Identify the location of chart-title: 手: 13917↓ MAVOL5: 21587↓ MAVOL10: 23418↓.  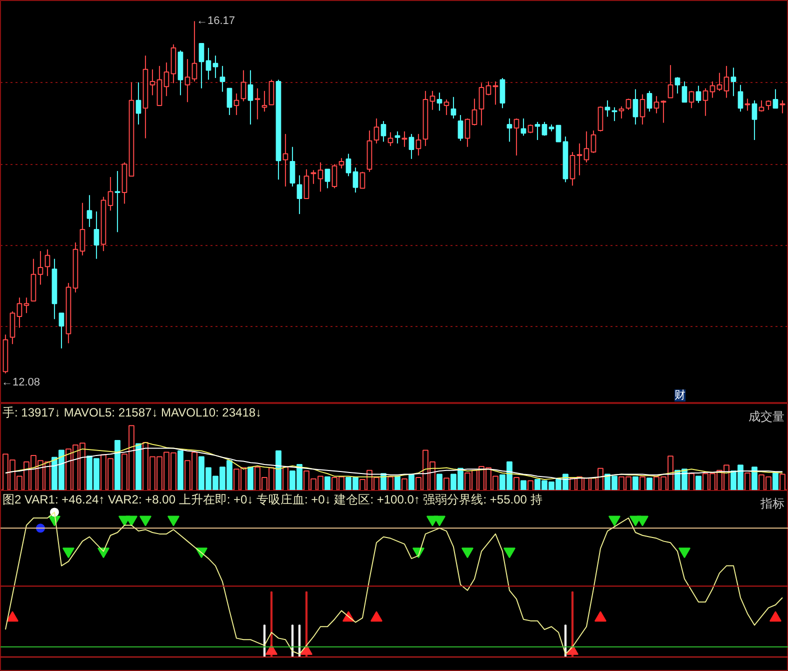
(132, 413).